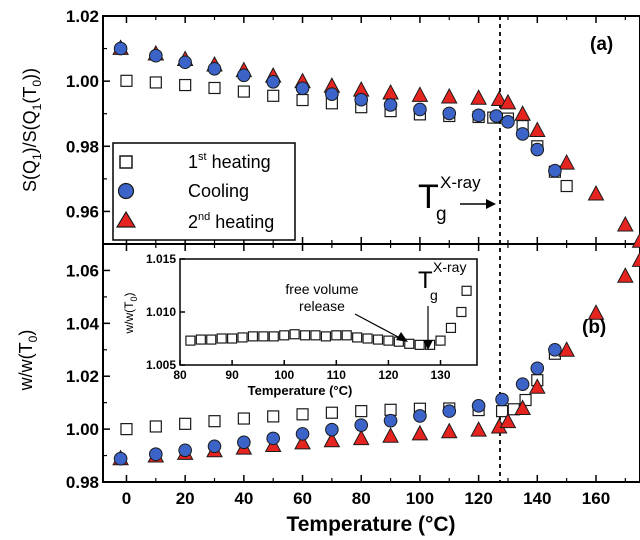 The width and height of the screenshot is (640, 540). Describe the element at coordinates (302, 498) in the screenshot. I see `panel-b-xtick-label-3: 60` at that location.